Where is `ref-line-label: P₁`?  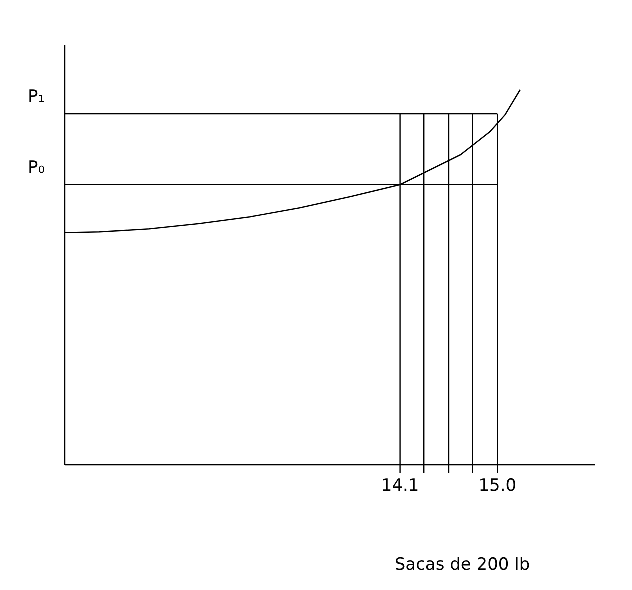 ref-line-label: P₁ is located at coordinates (37, 97).